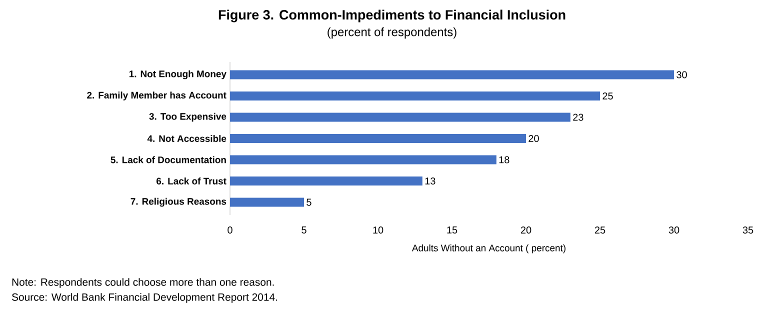  Describe the element at coordinates (186, 138) in the screenshot. I see `y-tick-label: 4. Not Accessible` at that location.